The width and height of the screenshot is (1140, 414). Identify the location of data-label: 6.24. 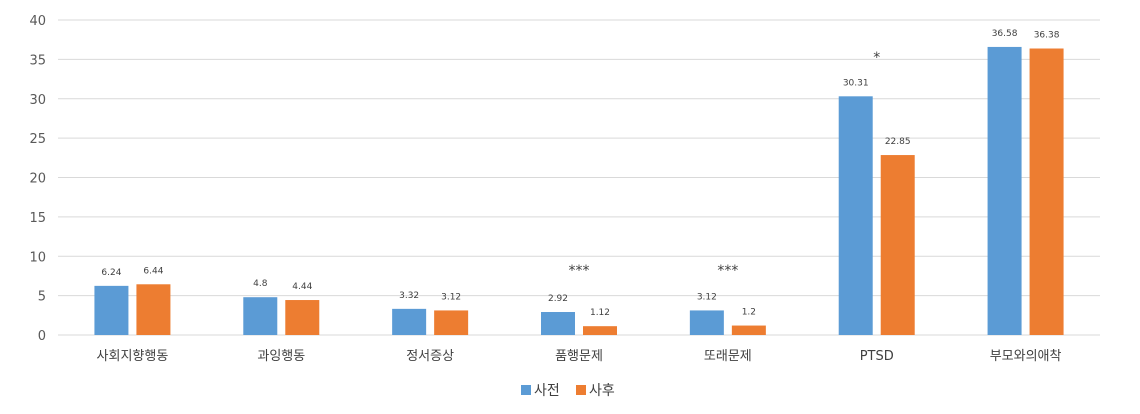
(111, 273).